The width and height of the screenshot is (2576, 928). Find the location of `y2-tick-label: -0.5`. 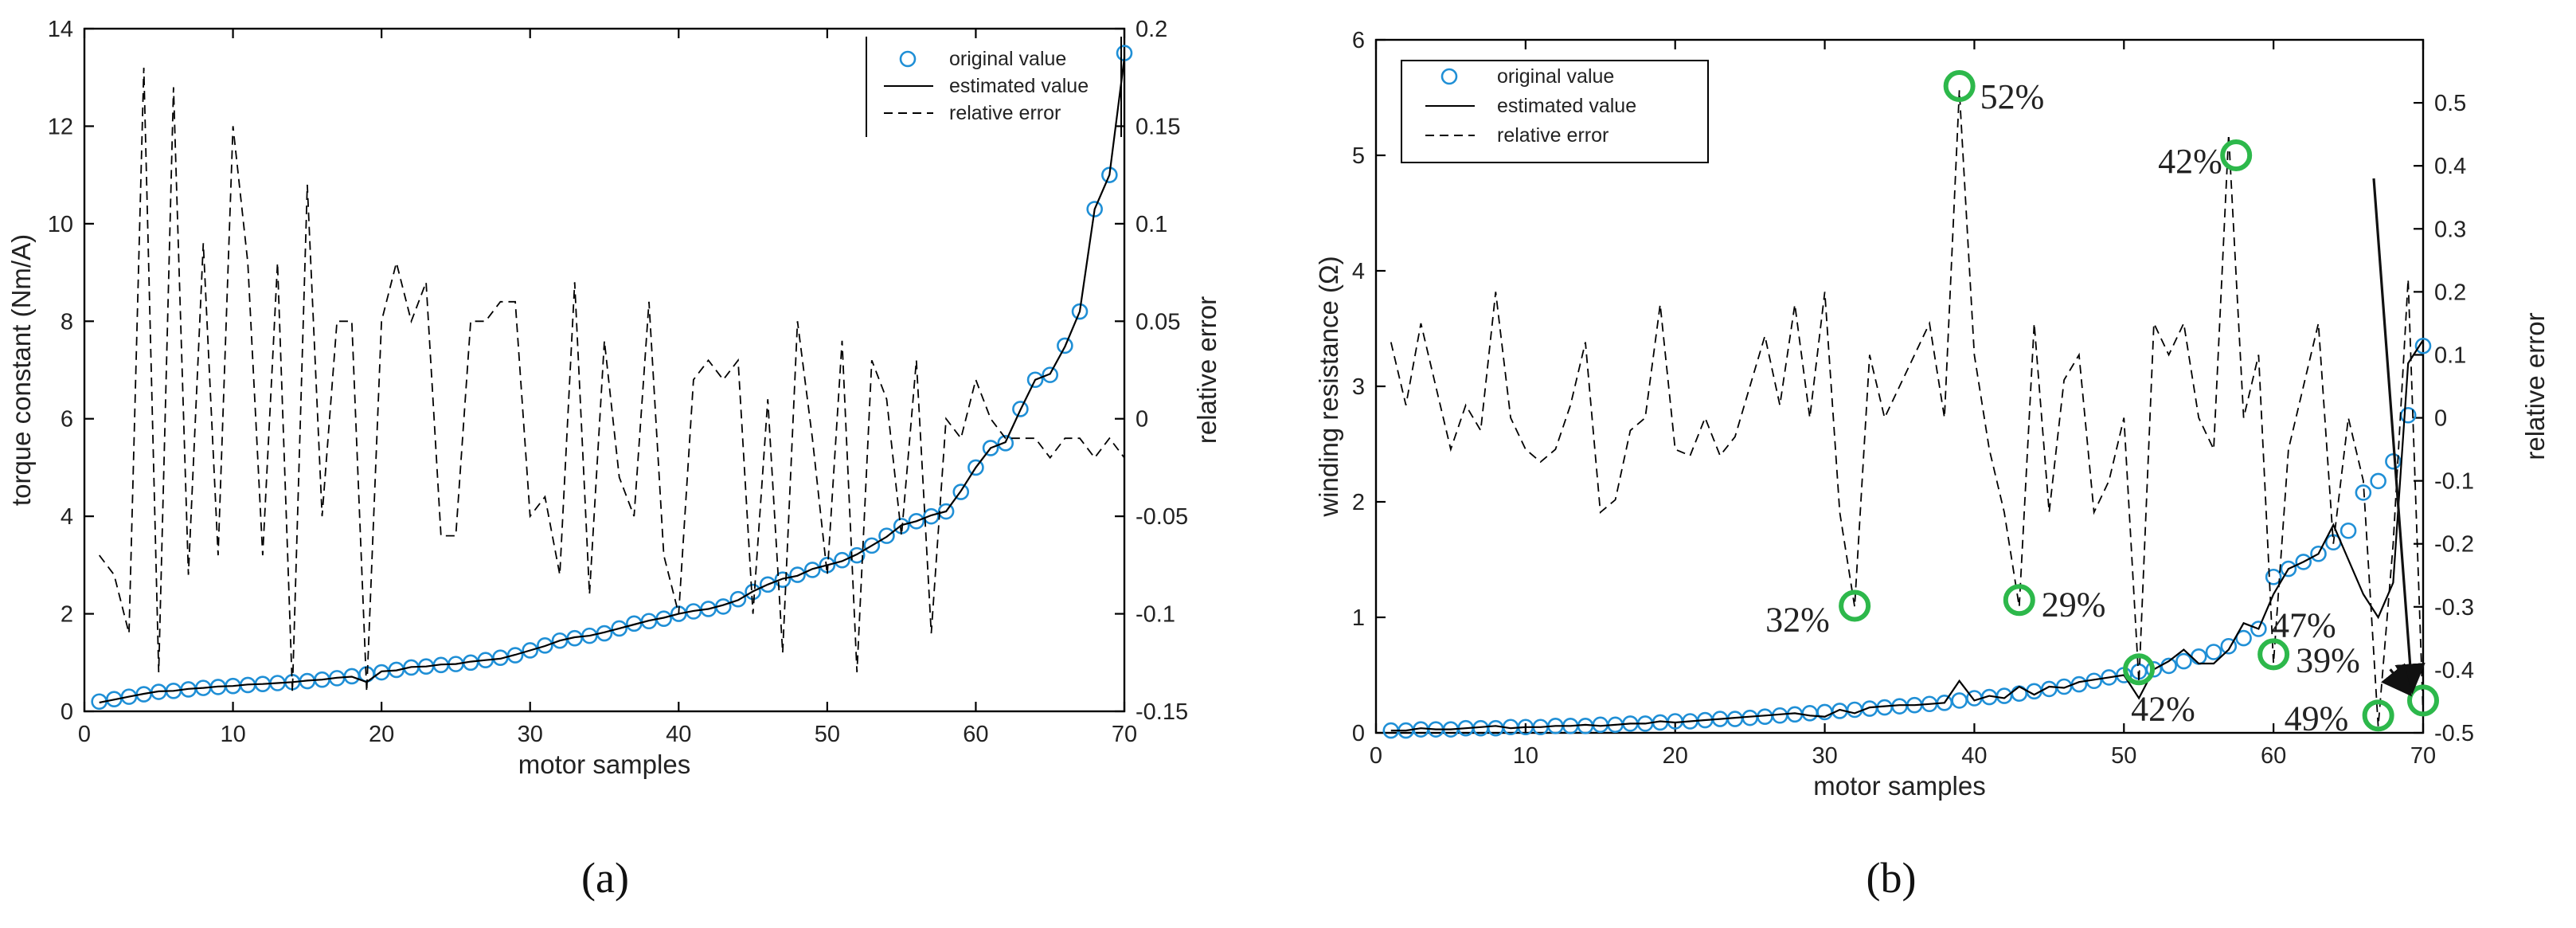

y2-tick-label: -0.5 is located at coordinates (2454, 733).